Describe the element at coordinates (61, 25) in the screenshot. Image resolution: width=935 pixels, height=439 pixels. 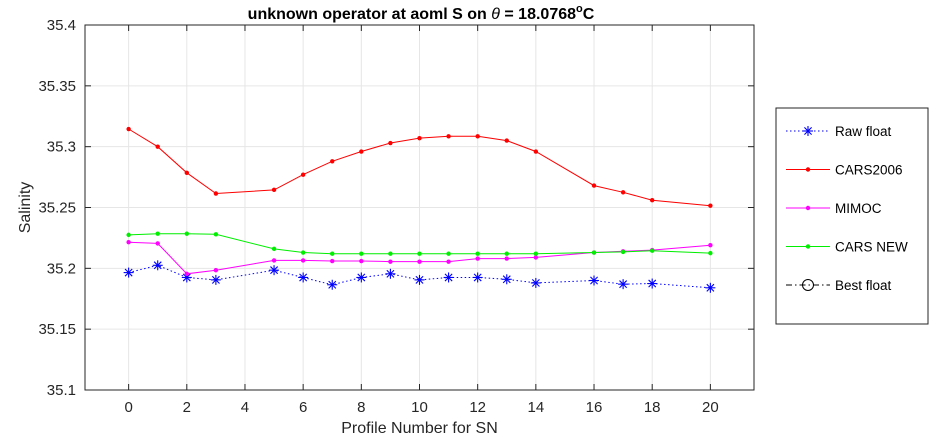
I see `y-tick-label: 35.4` at that location.